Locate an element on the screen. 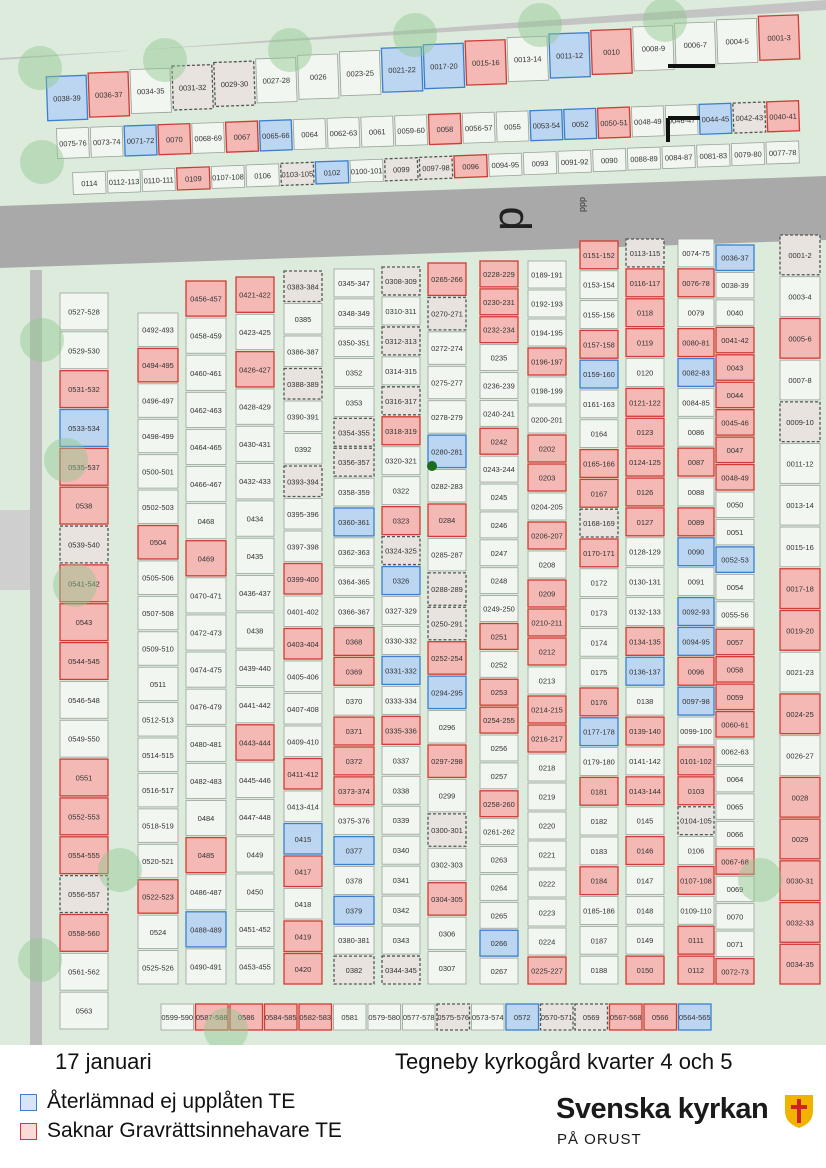 This screenshot has height=1168, width=826. grave-plot-label: 0043 is located at coordinates (735, 368).